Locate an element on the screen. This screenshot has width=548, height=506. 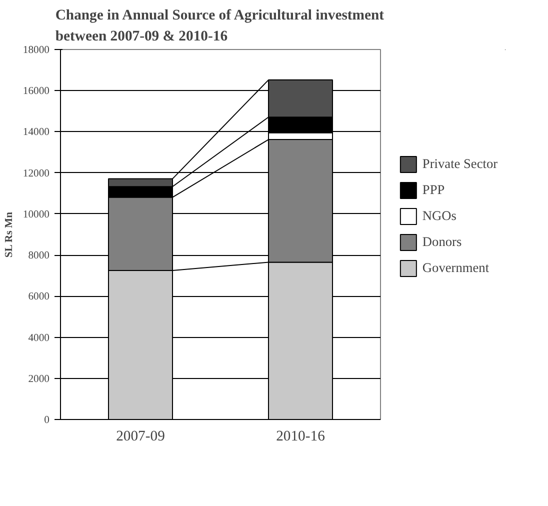
chart-title: Change in Annual Source of Agricultural investment between 2007-09 & 2010-16 is located at coordinates (219, 26).